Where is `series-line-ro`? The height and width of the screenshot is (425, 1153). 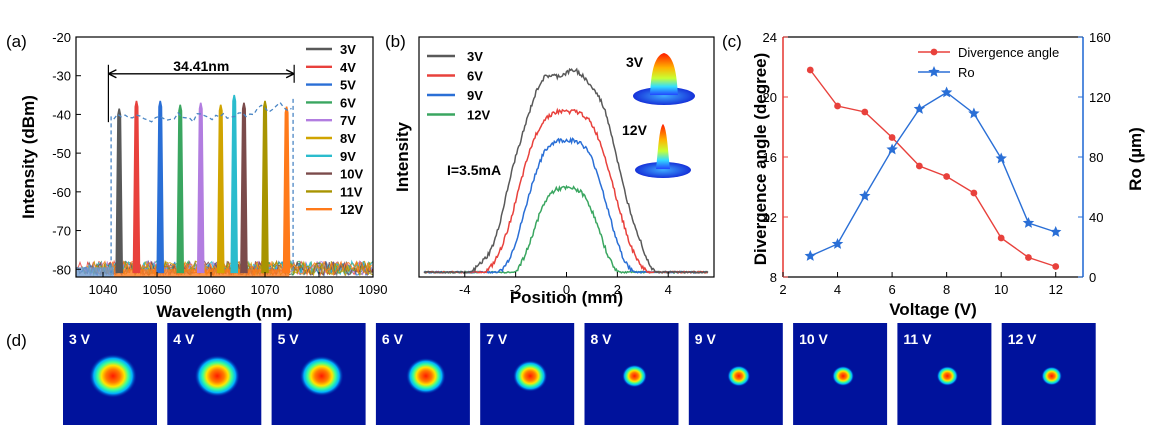 series-line-ro is located at coordinates (933, 174).